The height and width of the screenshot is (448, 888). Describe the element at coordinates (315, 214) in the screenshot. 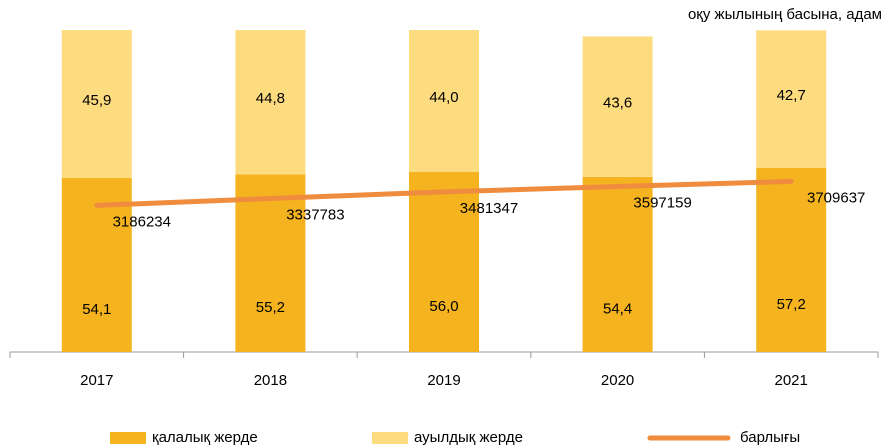

I see `line-label: 3337783` at that location.